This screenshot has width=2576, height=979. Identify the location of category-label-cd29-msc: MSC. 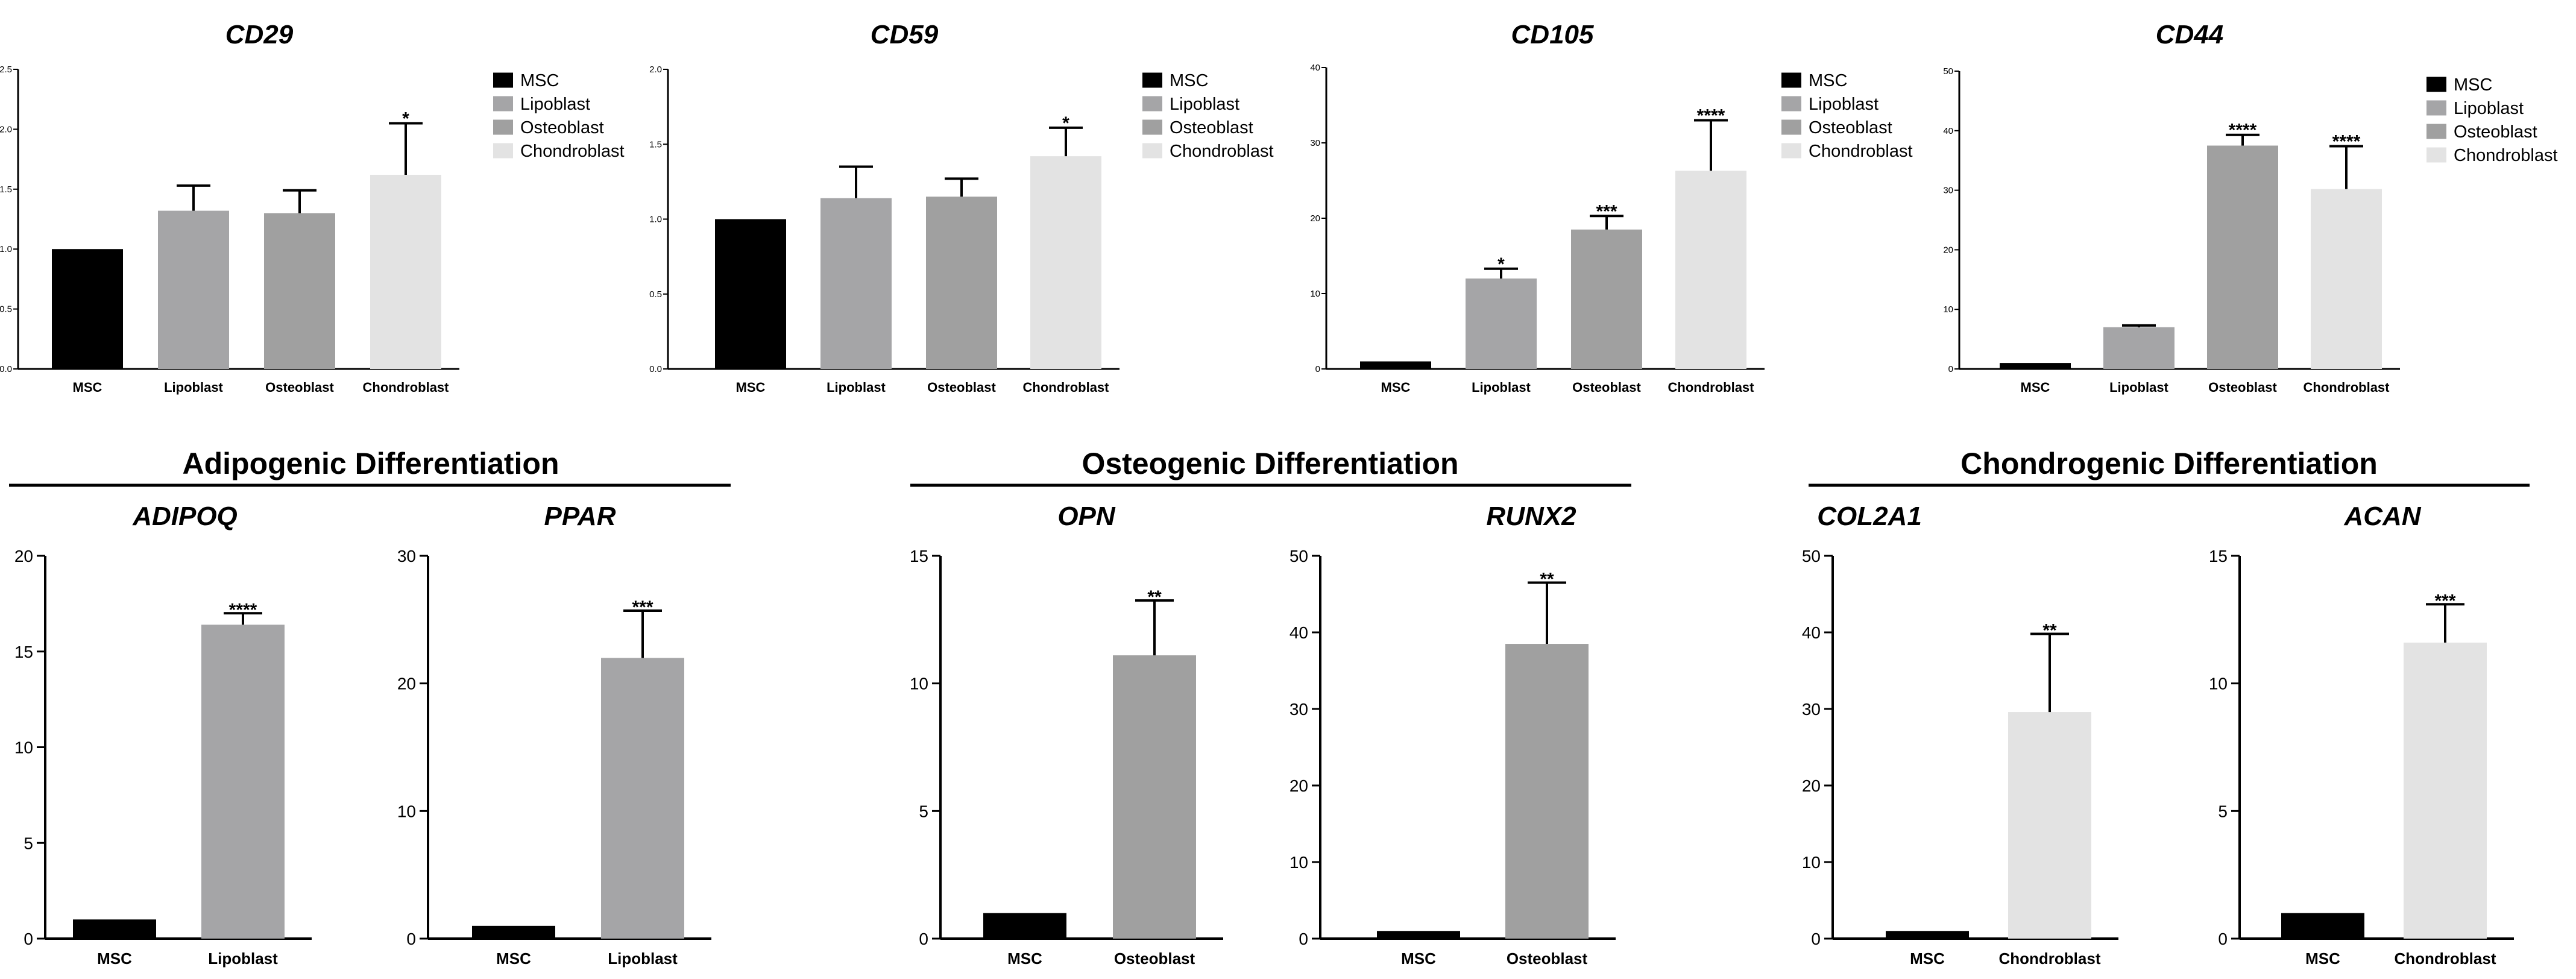
(87, 387).